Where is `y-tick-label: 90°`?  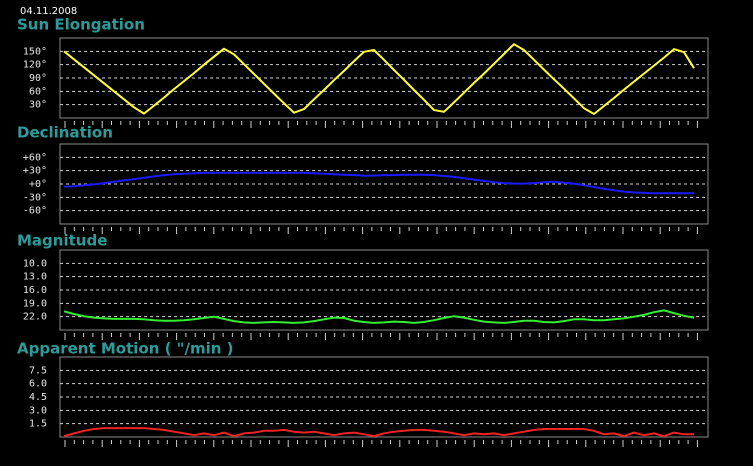 y-tick-label: 90° is located at coordinates (38, 78).